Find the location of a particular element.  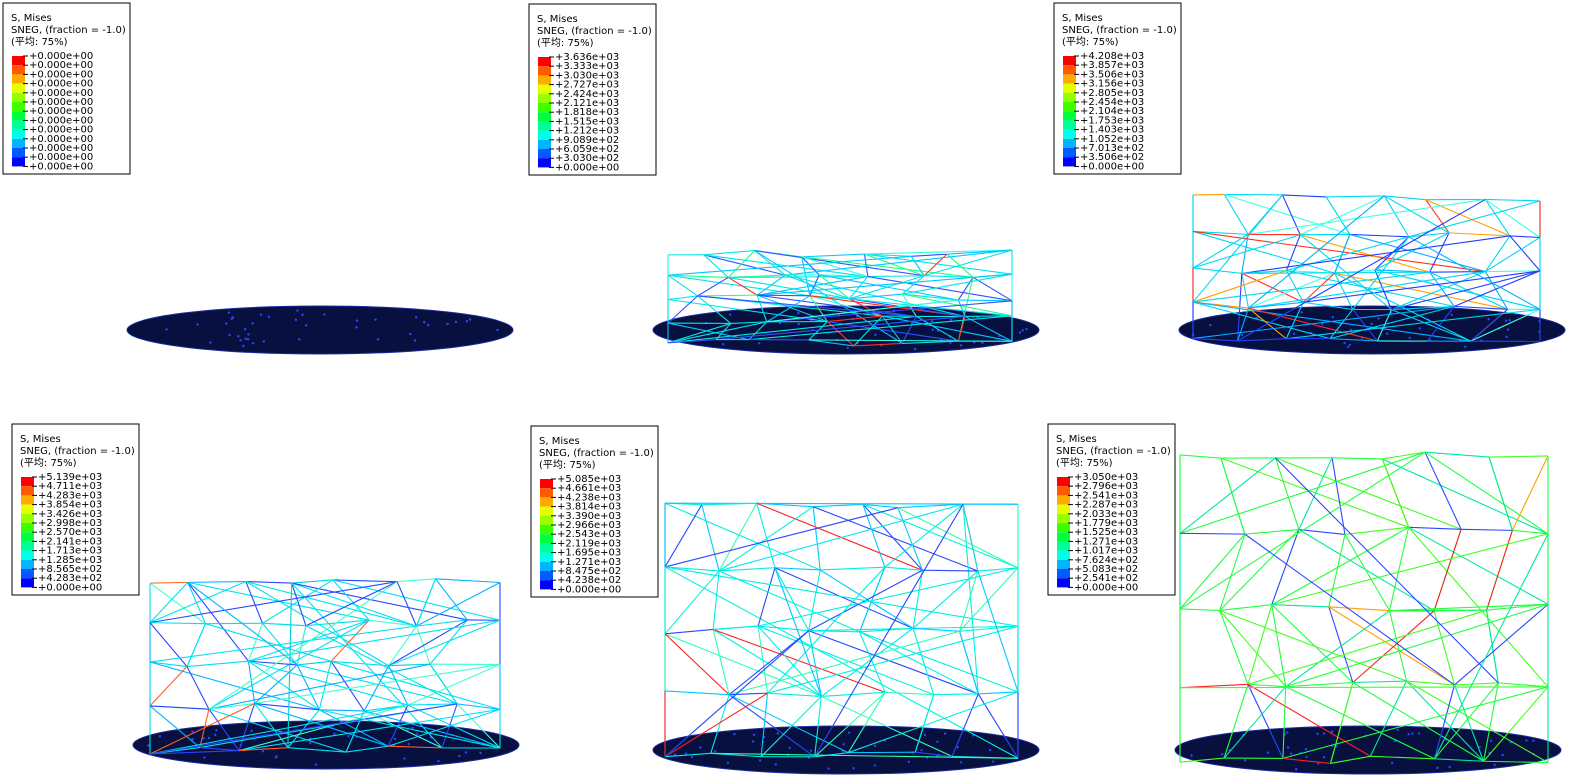

legend-label: +3.333e+03 is located at coordinates (587, 66).